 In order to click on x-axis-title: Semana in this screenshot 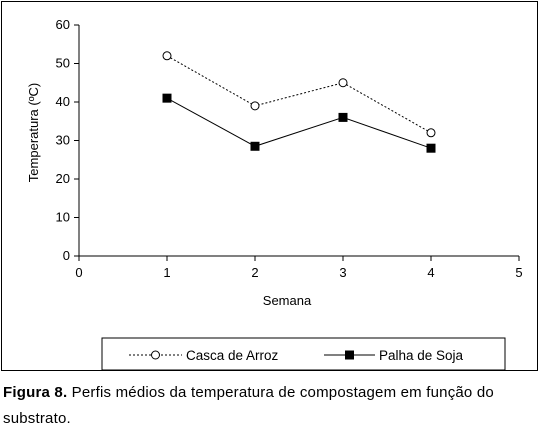, I will do `click(287, 300)`.